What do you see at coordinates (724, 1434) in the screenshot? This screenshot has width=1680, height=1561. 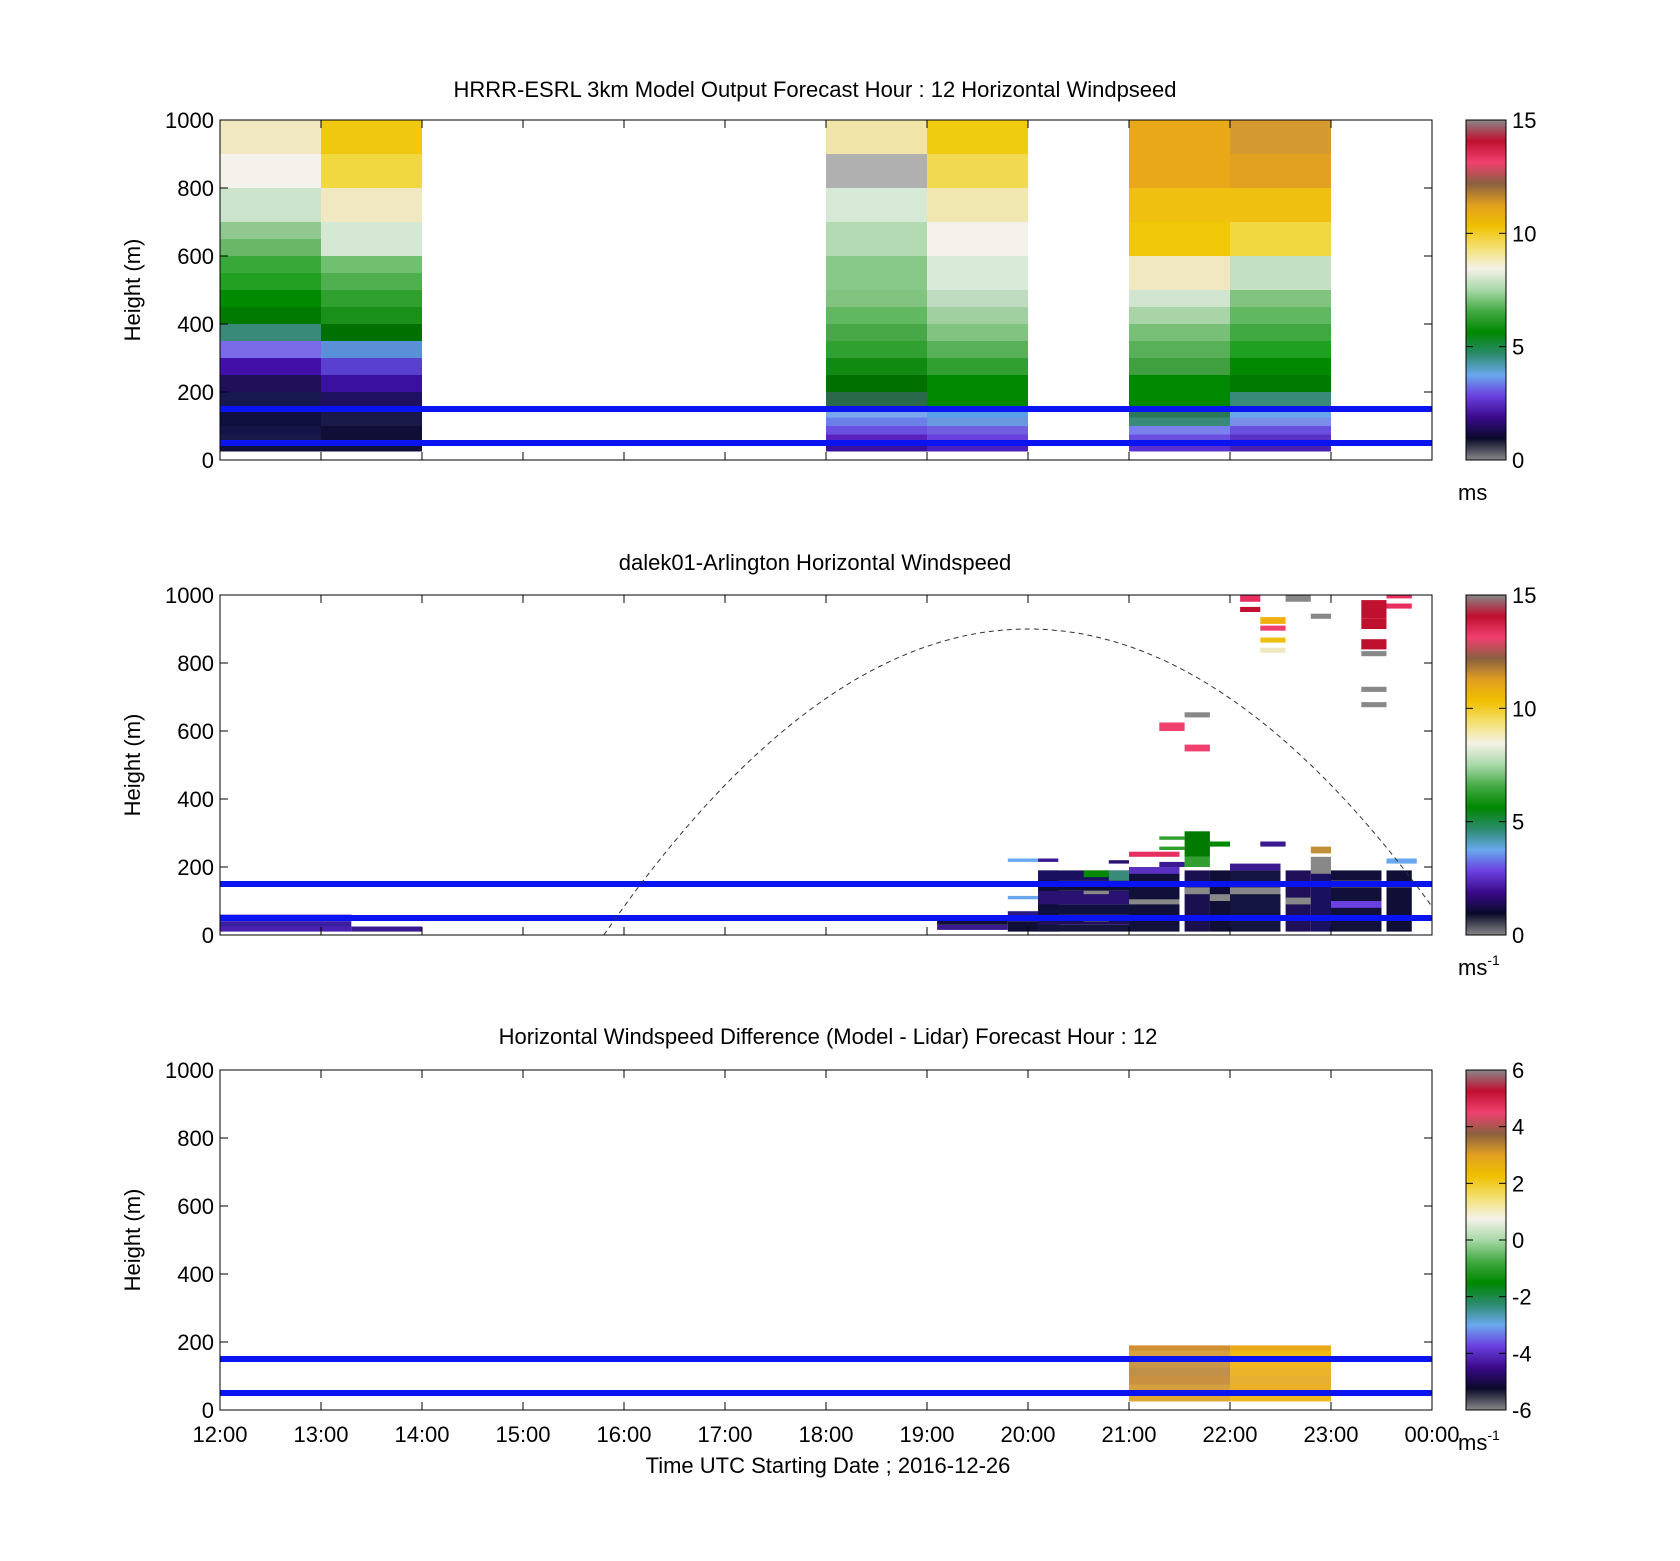 I see `x-tick-label: 17:00` at bounding box center [724, 1434].